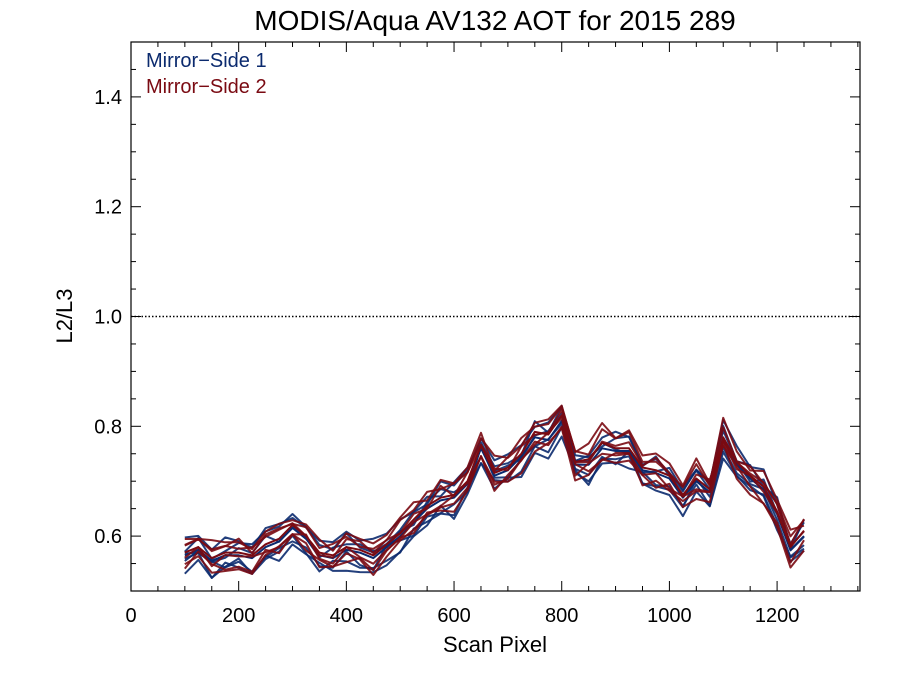  I want to click on chart-title: MODIS/Aqua AV132 AOT for 2015 289, so click(494, 20).